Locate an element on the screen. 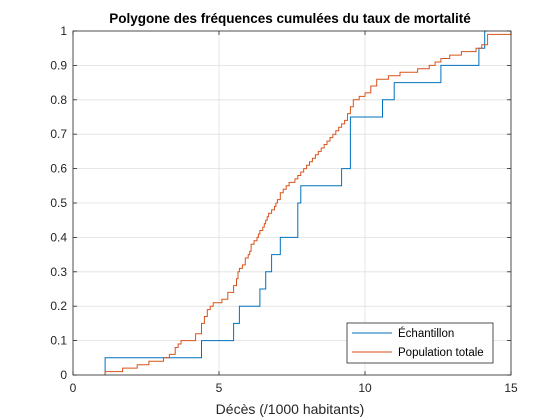 This screenshot has height=420, width=560. y-tick-label: 0.5 is located at coordinates (58, 203).